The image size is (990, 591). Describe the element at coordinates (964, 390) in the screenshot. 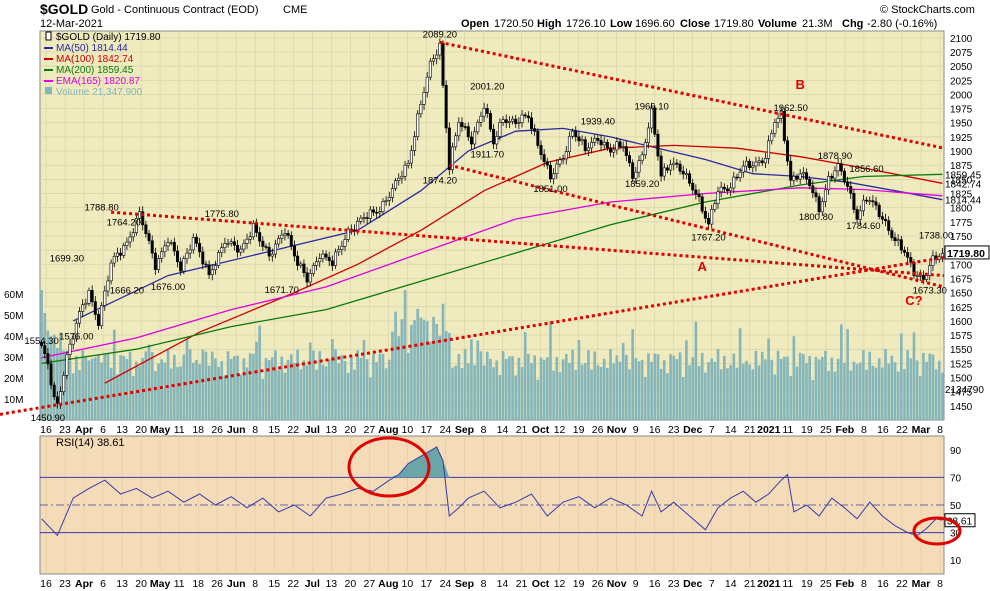

I see `right-value-label: 2134790` at that location.